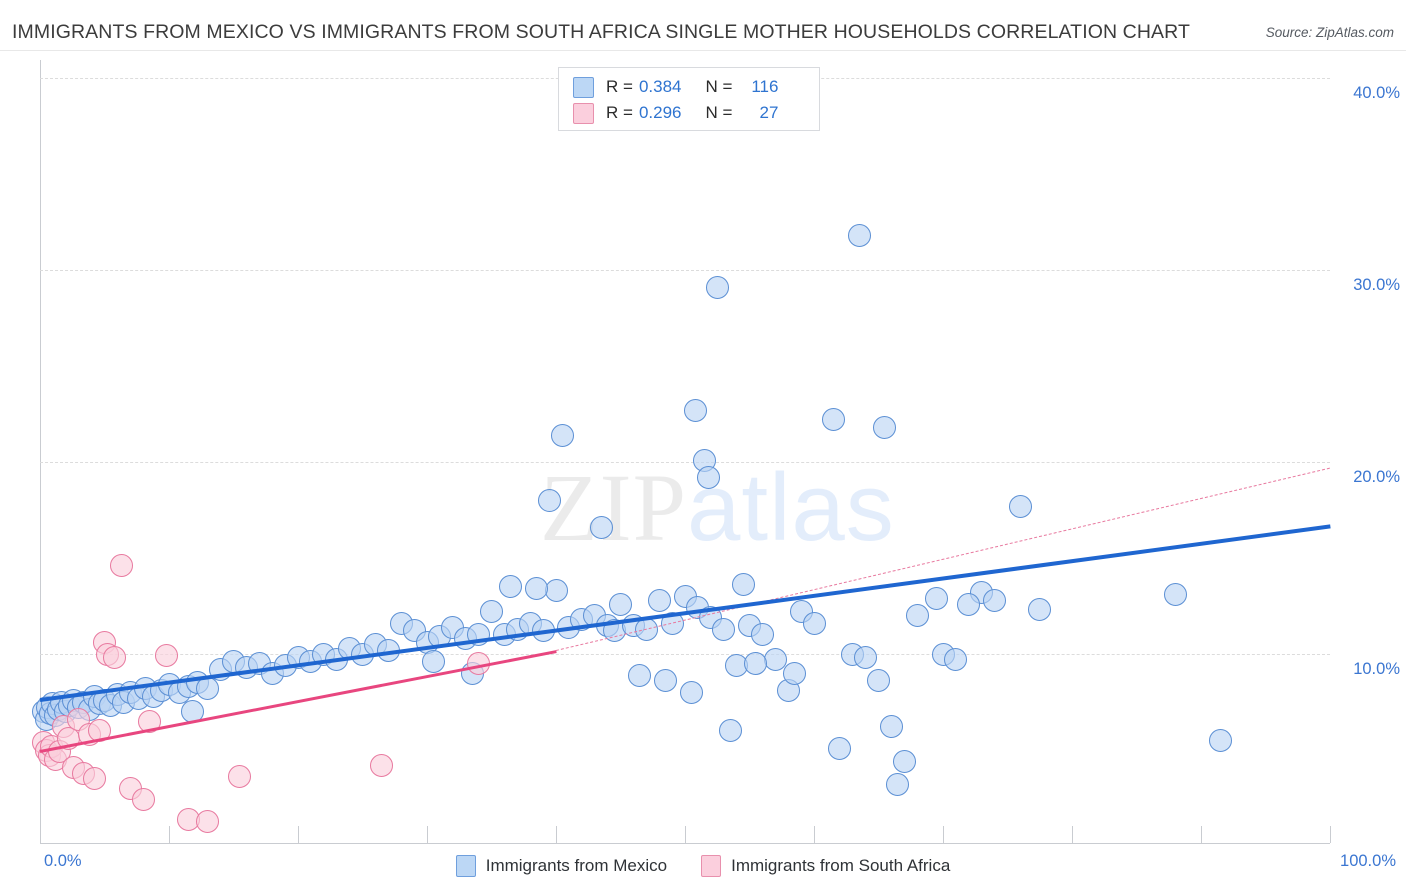 Image resolution: width=1406 pixels, height=892 pixels. I want to click on stats-row-mexico: R = 0.384 N = 116, so click(675, 87).